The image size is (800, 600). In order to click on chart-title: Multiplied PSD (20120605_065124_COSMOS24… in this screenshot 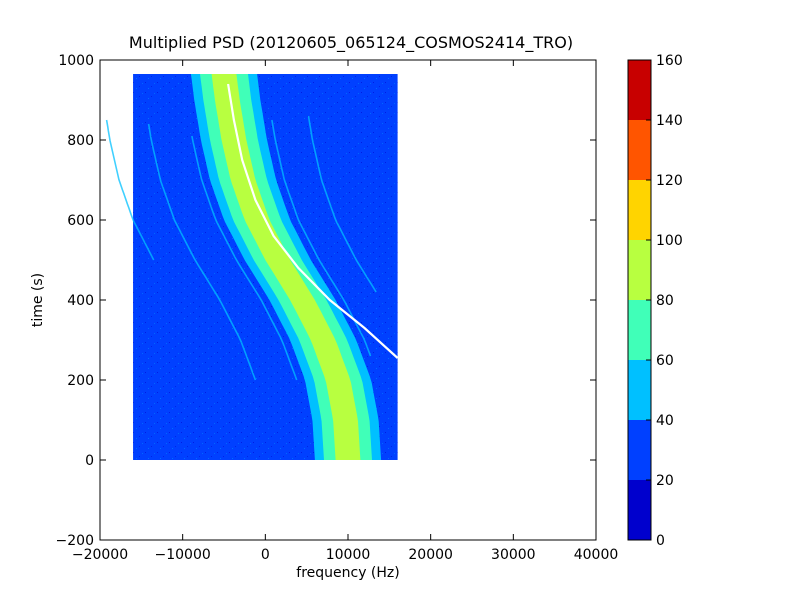, I will do `click(351, 43)`.